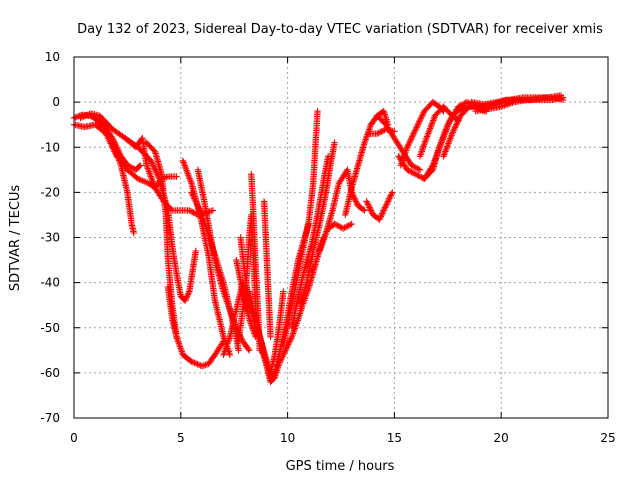 The width and height of the screenshot is (640, 485). I want to click on y-axis-label: SDTVAR / TECUs, so click(15, 238).